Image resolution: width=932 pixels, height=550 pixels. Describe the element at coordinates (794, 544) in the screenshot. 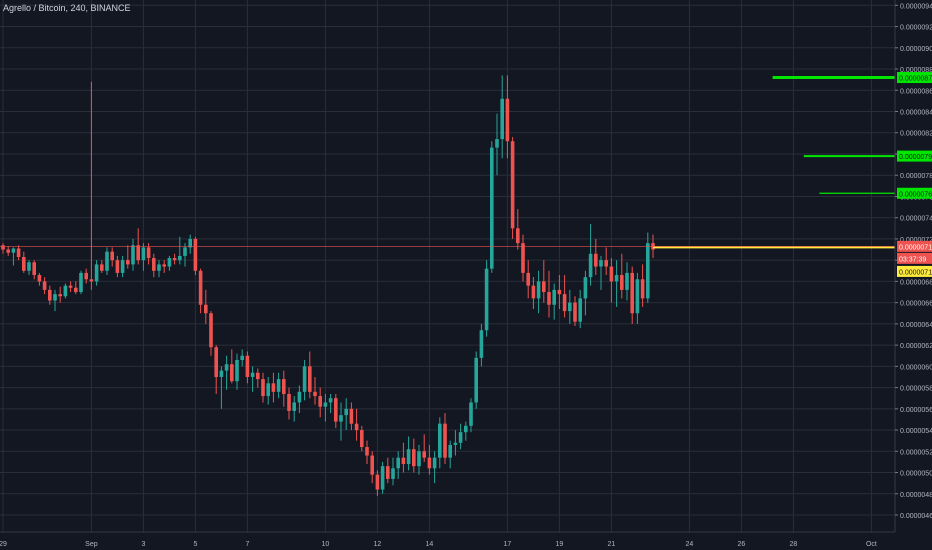

I see `time-tick-label: 28` at that location.